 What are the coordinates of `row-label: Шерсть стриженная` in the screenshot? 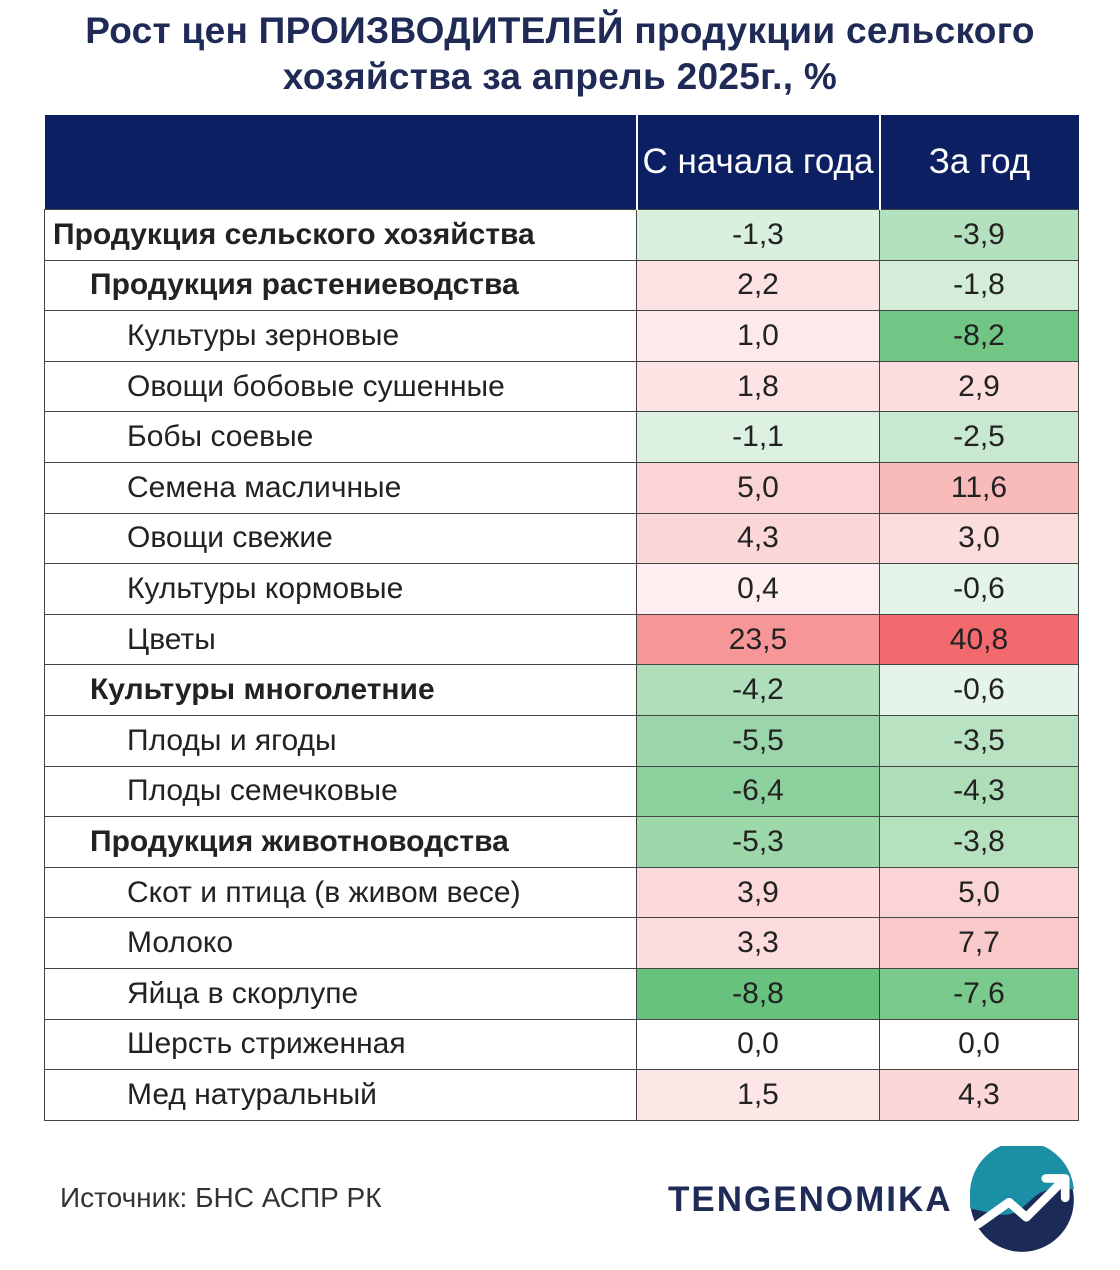 It's located at (340, 1044).